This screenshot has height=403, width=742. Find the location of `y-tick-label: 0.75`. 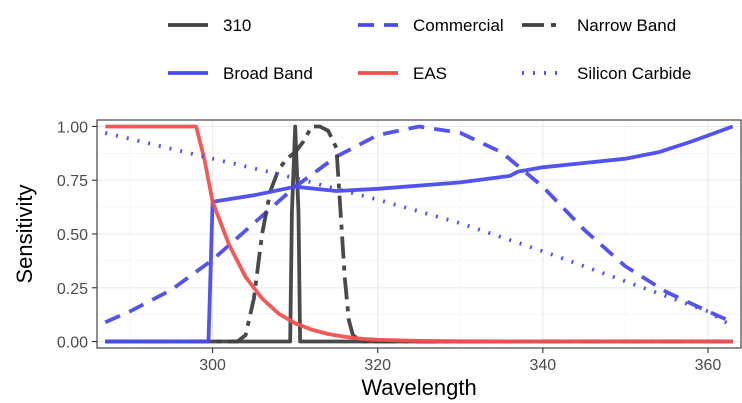

y-tick-label: 0.75 is located at coordinates (72, 181).